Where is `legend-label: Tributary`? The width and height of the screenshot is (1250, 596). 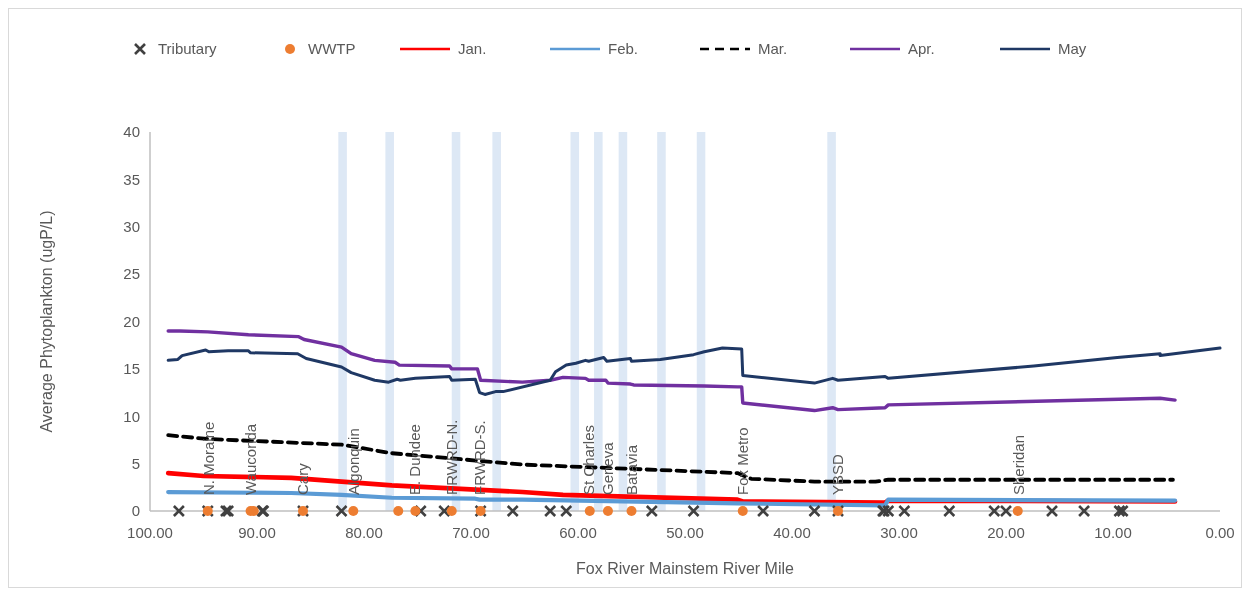 legend-label: Tributary is located at coordinates (188, 49).